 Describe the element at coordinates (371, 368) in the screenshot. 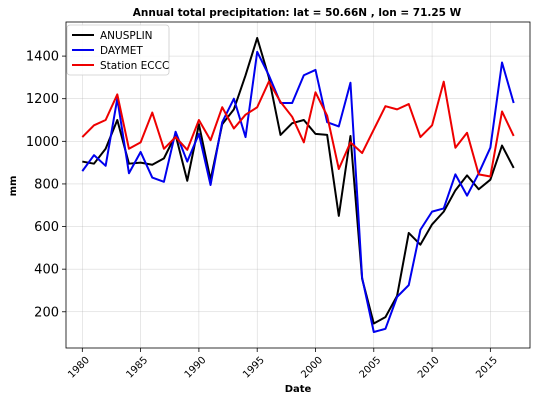

I see `x-tick-label: 2005` at that location.